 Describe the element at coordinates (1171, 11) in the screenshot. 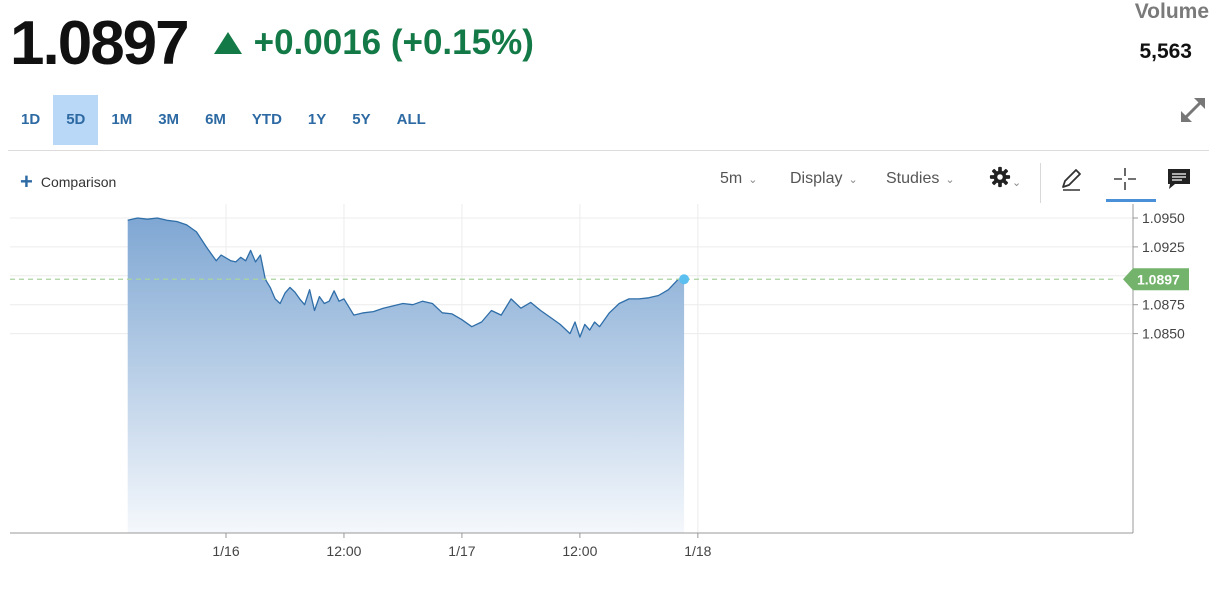

I see `volume-label: Volume` at that location.